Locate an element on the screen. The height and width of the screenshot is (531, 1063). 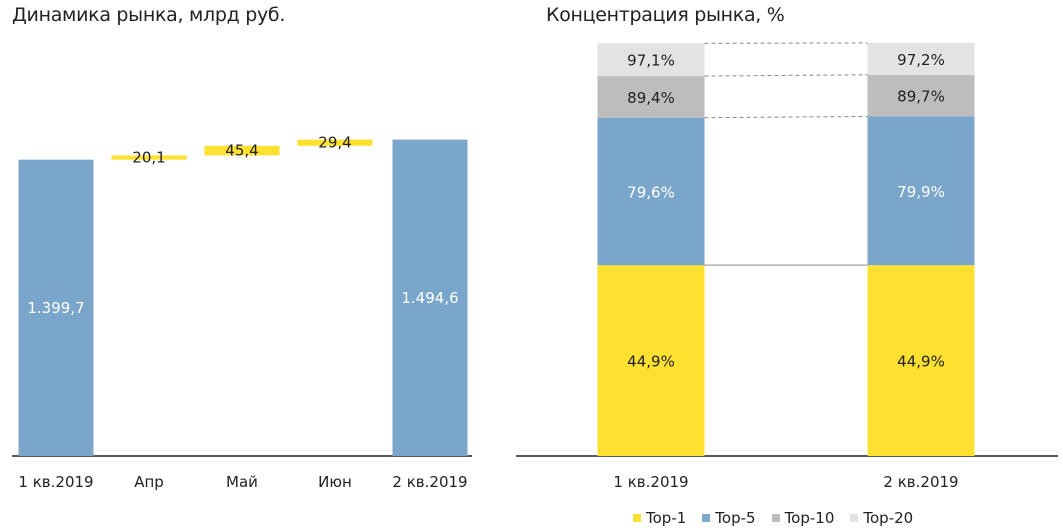
data-label-4: 1.494,6 is located at coordinates (429, 298).